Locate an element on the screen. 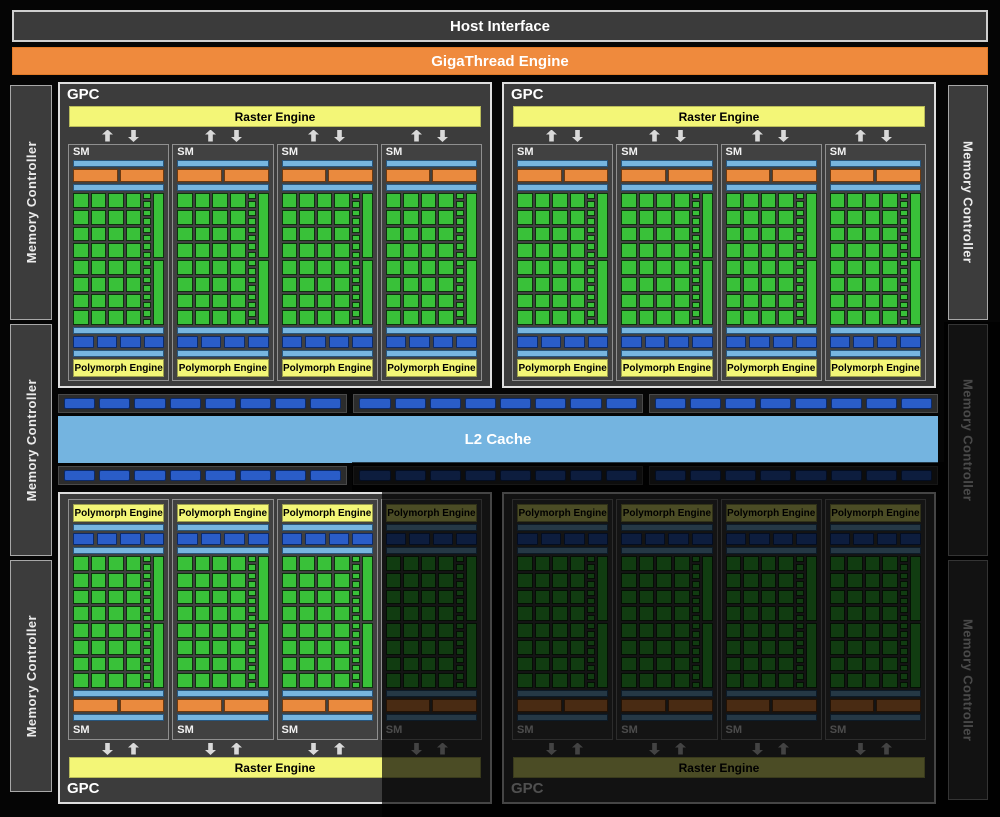 The height and width of the screenshot is (817, 1000). sm-block: SM Polymorph Engine is located at coordinates (771, 262).